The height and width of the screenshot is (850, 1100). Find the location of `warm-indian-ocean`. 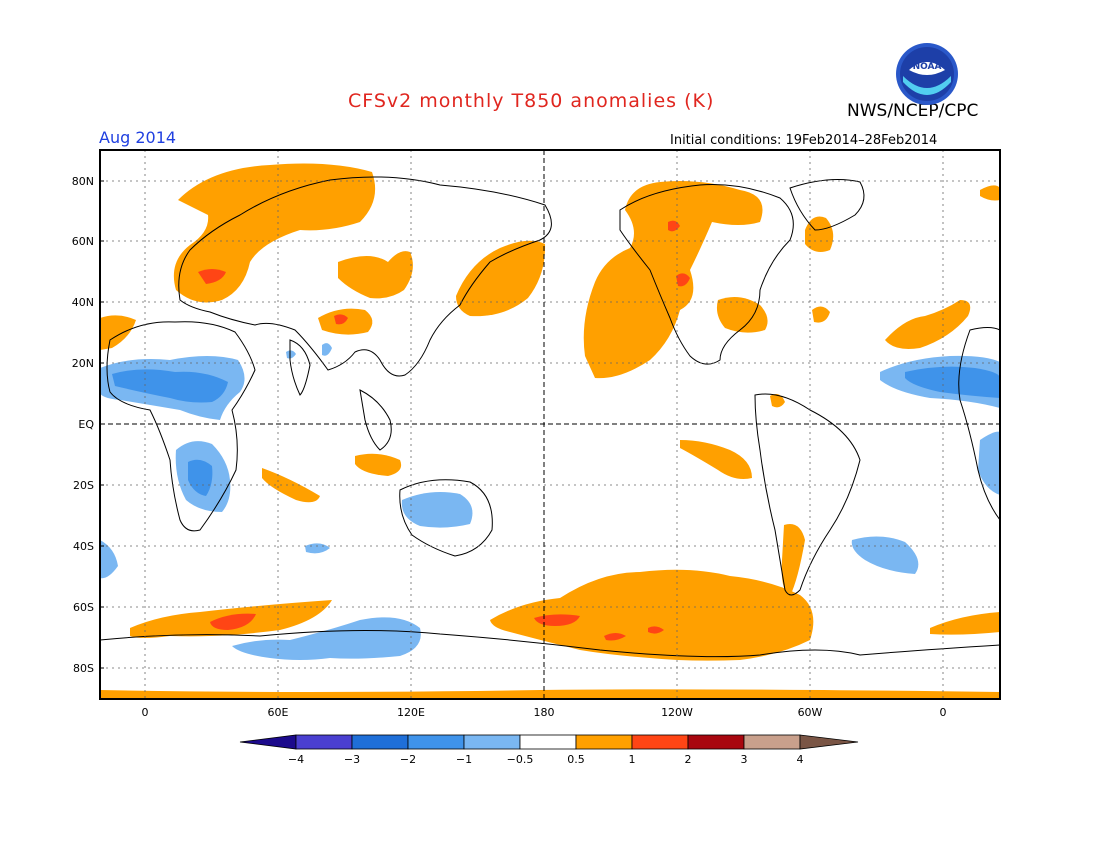

warm-indian-ocean is located at coordinates (291, 485).